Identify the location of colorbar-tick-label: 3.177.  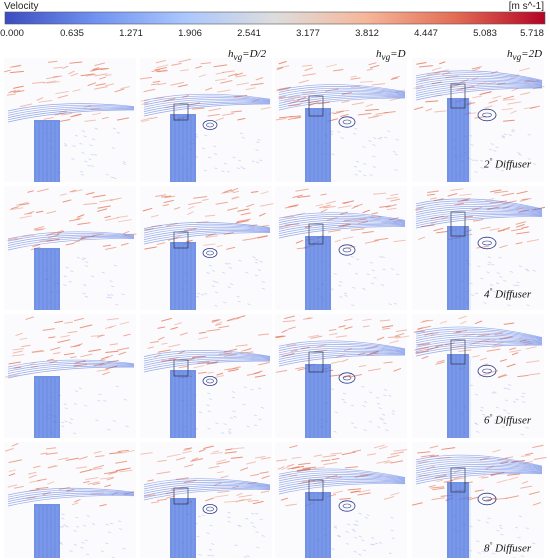
(308, 33).